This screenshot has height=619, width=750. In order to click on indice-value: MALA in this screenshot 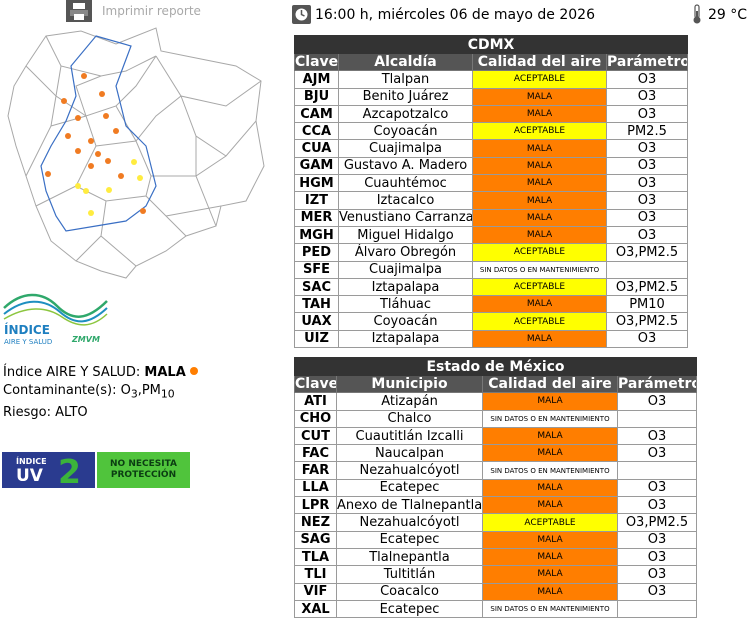, I will do `click(165, 372)`.